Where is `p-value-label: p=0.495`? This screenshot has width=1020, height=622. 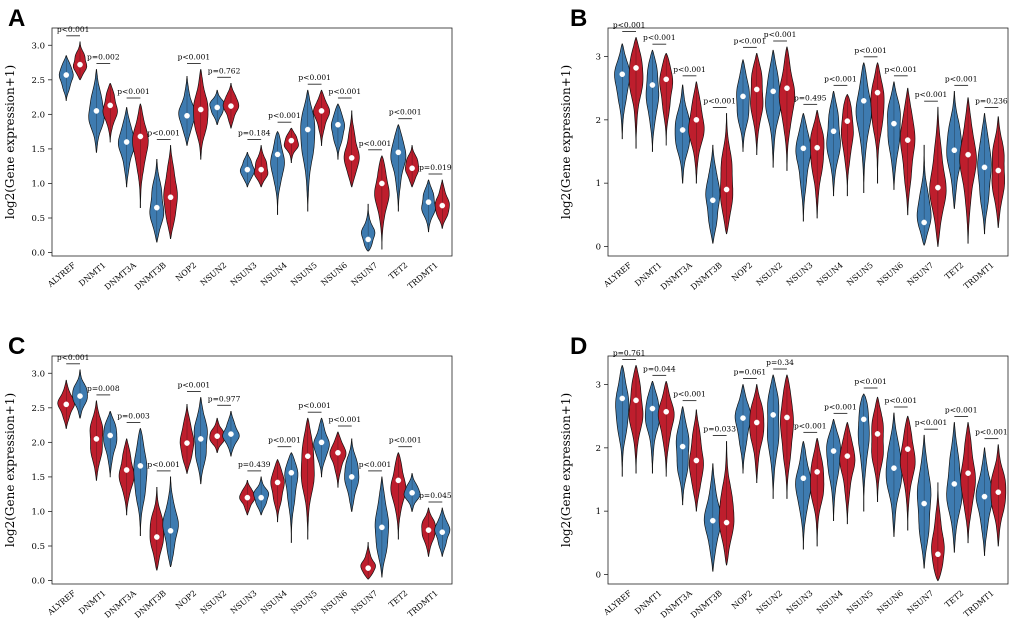
p-value-label: p=0.495 is located at coordinates (810, 97).